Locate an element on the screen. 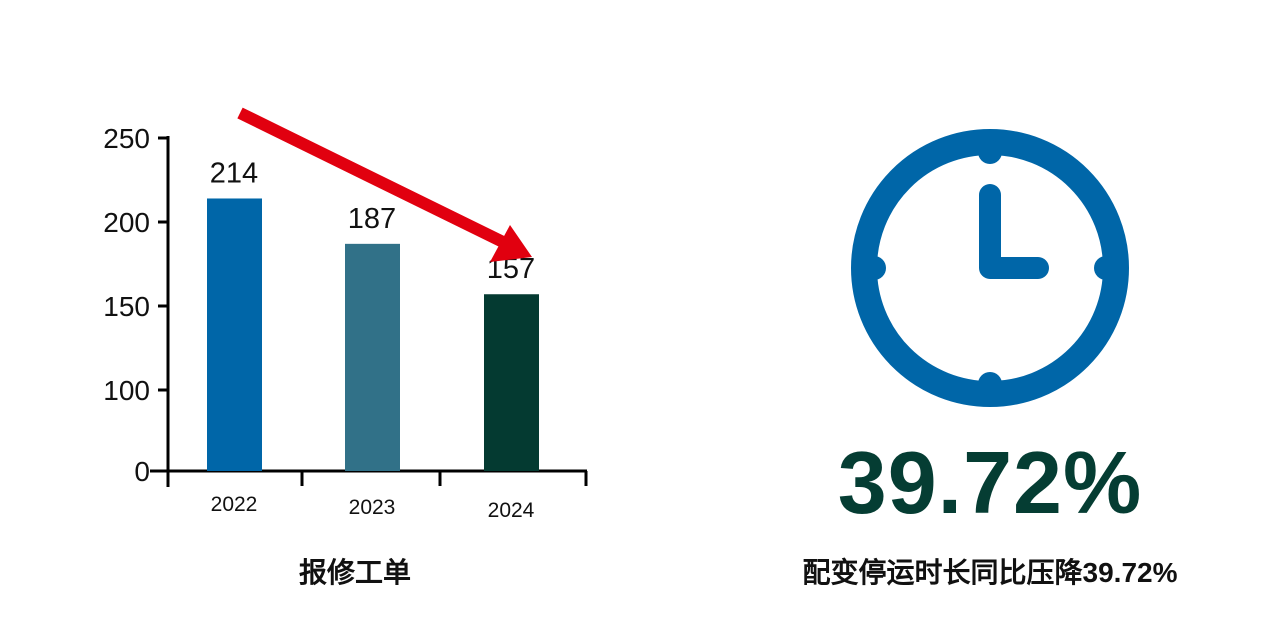 This screenshot has height=640, width=1267. bar-2024 is located at coordinates (511, 382).